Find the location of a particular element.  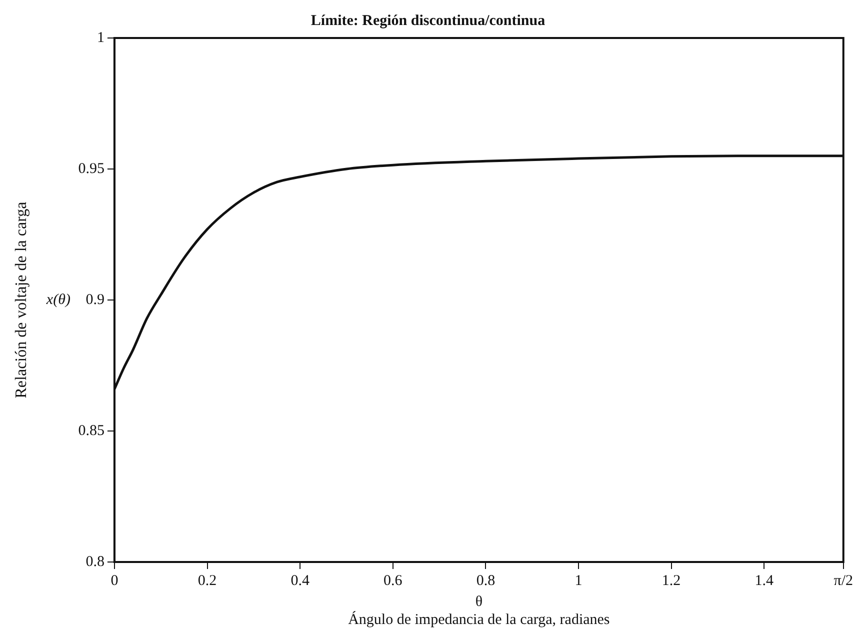

x-tick-label: 1 is located at coordinates (578, 580).